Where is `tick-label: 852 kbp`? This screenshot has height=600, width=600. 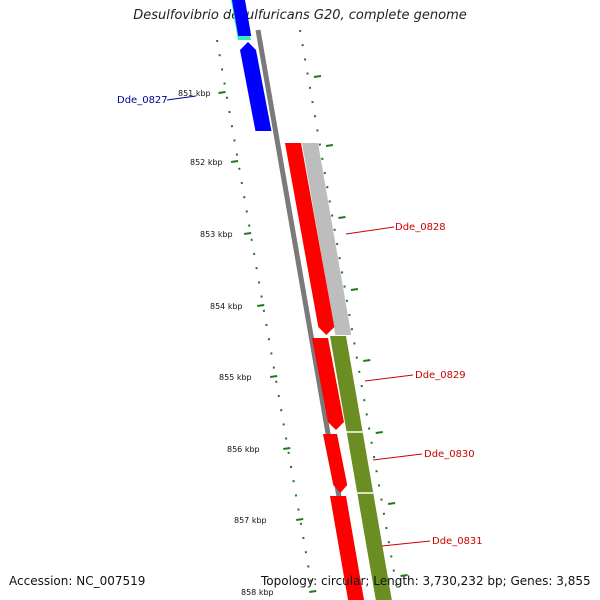
tick-label: 852 kbp is located at coordinates (206, 162).